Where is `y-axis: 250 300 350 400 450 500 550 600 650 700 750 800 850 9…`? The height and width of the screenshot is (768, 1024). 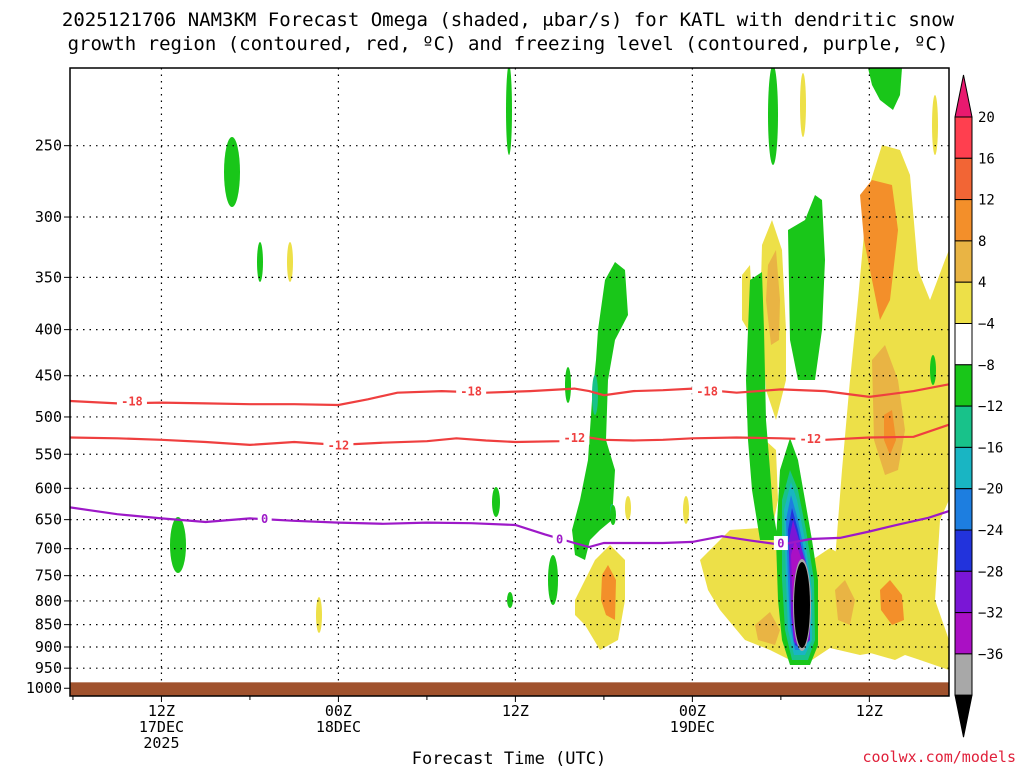 y-axis: 250 300 350 400 450 500 550 600 650 700 750 800 850 9… is located at coordinates (48, 417).